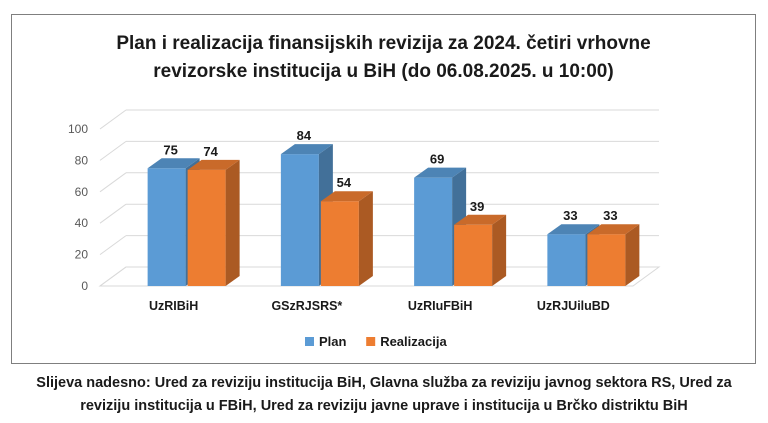 Image resolution: width=768 pixels, height=423 pixels. I want to click on y-tick-label: 40, so click(82, 223).